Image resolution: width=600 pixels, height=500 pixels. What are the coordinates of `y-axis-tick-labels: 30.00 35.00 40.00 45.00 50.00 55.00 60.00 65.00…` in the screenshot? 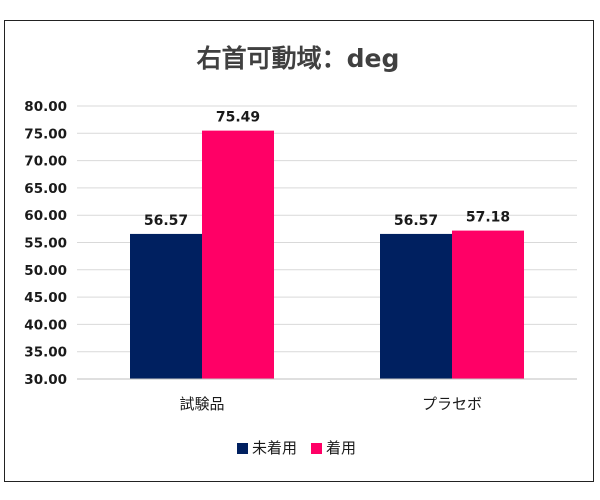 It's located at (45, 243).